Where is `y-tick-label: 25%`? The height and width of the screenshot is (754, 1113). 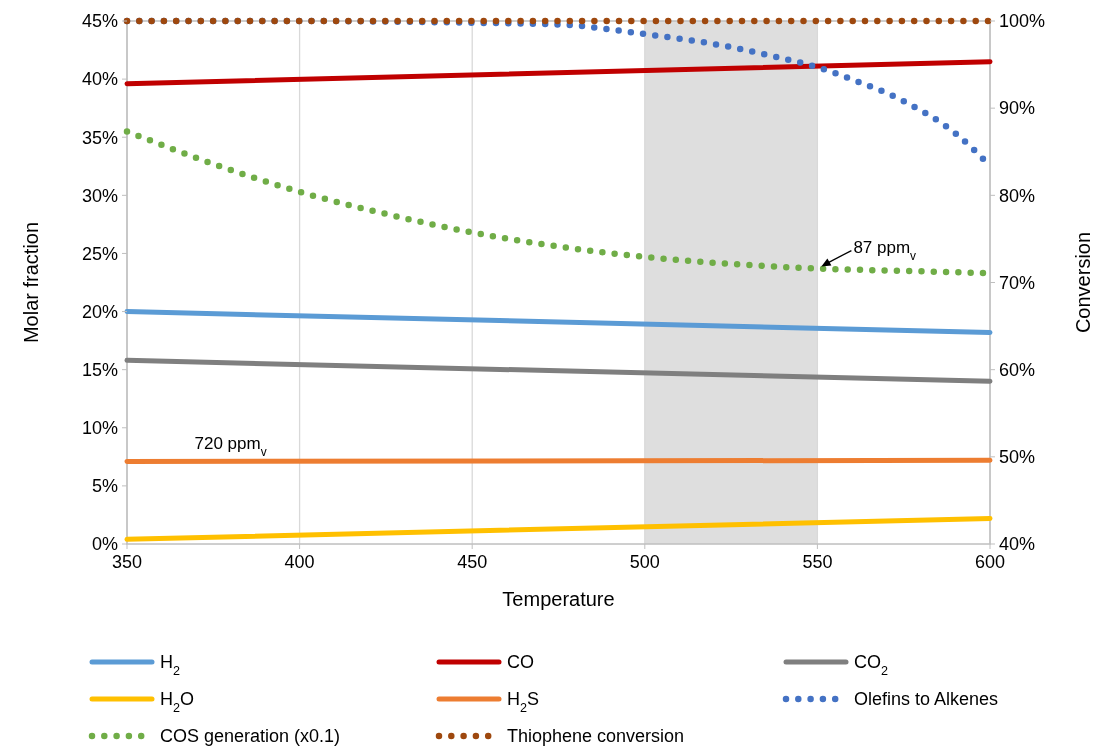
y-tick-label: 25% is located at coordinates (99, 253).